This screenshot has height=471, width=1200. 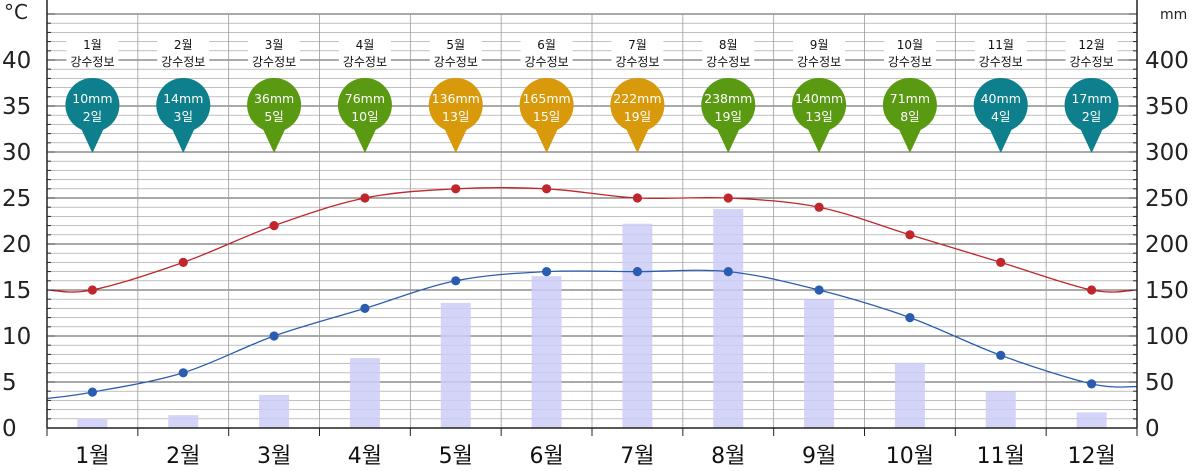 What do you see at coordinates (16, 153) in the screenshot?
I see `left-tick-label: 30` at bounding box center [16, 153].